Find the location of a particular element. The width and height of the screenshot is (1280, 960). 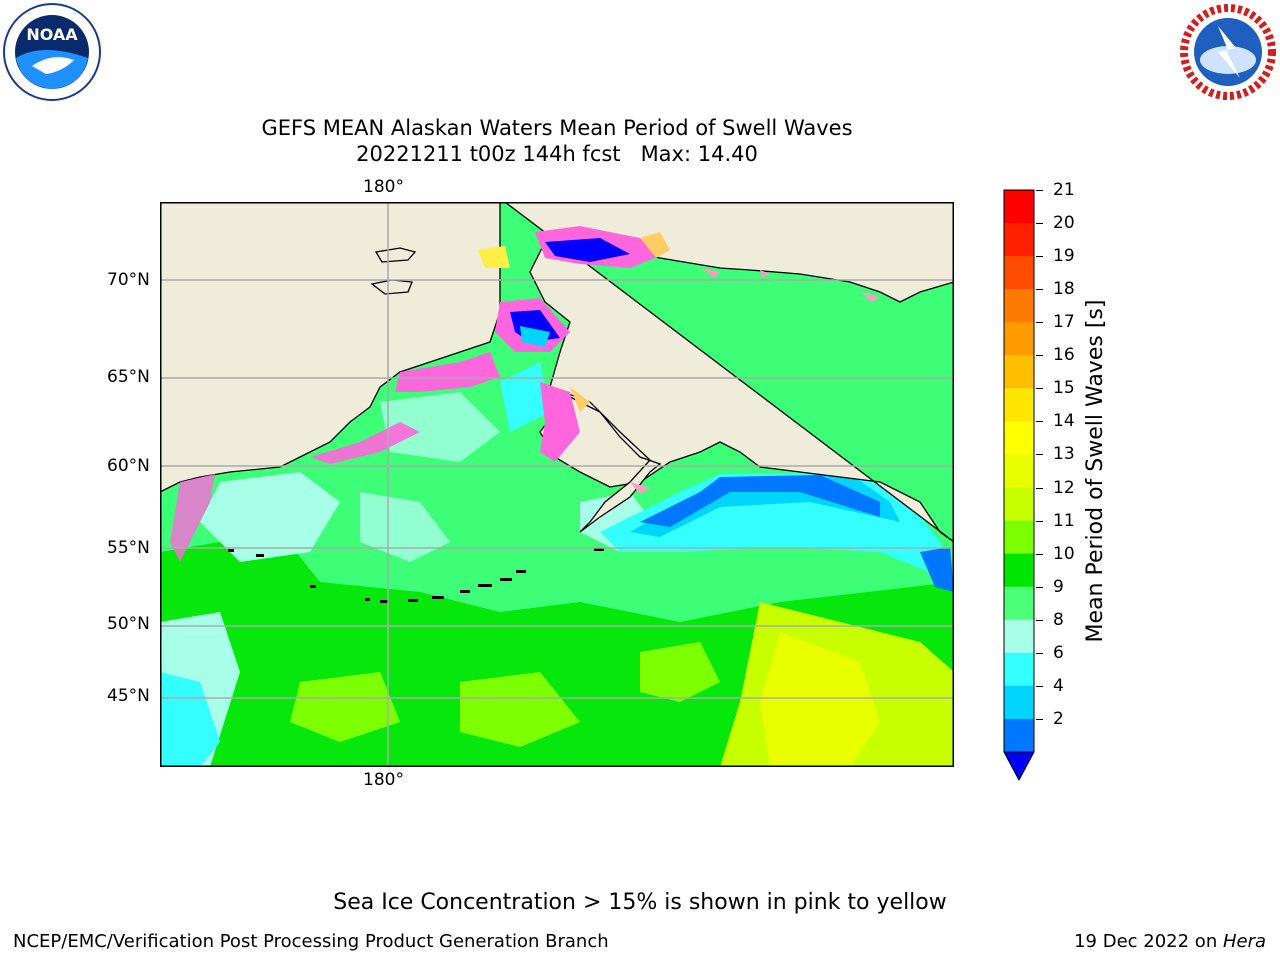

lon-label-top: 180° is located at coordinates (383, 187).